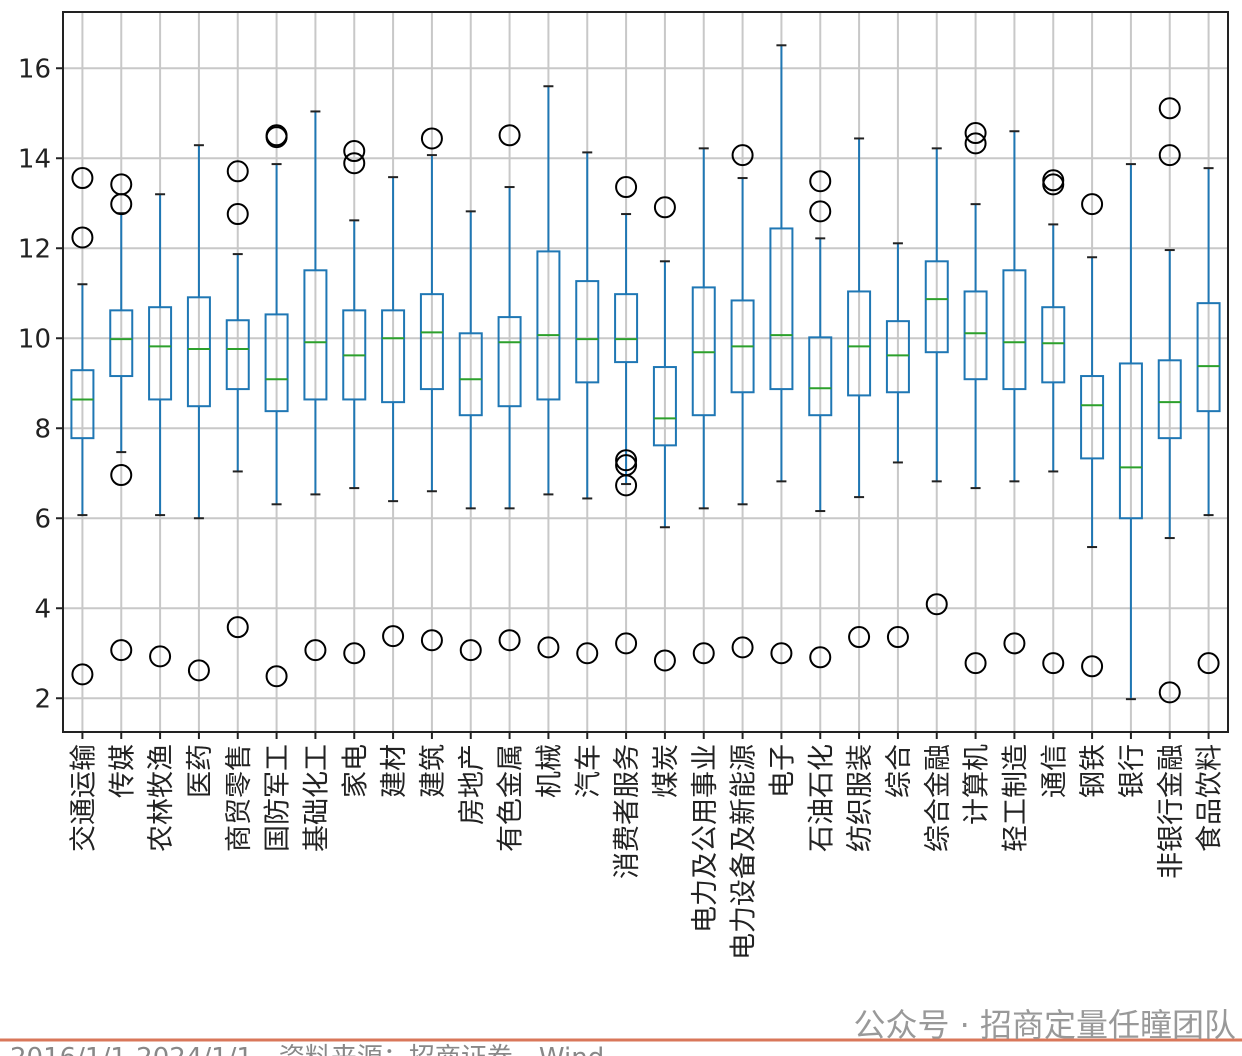 This screenshot has width=1242, height=1056. I want to click on x-tick-label: 房地产, so click(472, 784).